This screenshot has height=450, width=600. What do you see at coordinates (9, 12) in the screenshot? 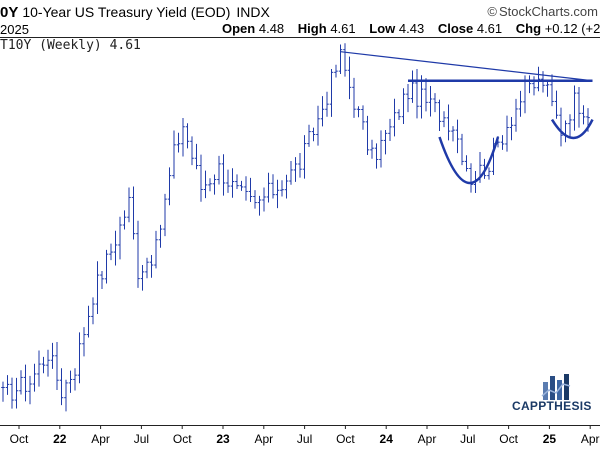
I see `symbol-label: 0Y` at bounding box center [9, 12].